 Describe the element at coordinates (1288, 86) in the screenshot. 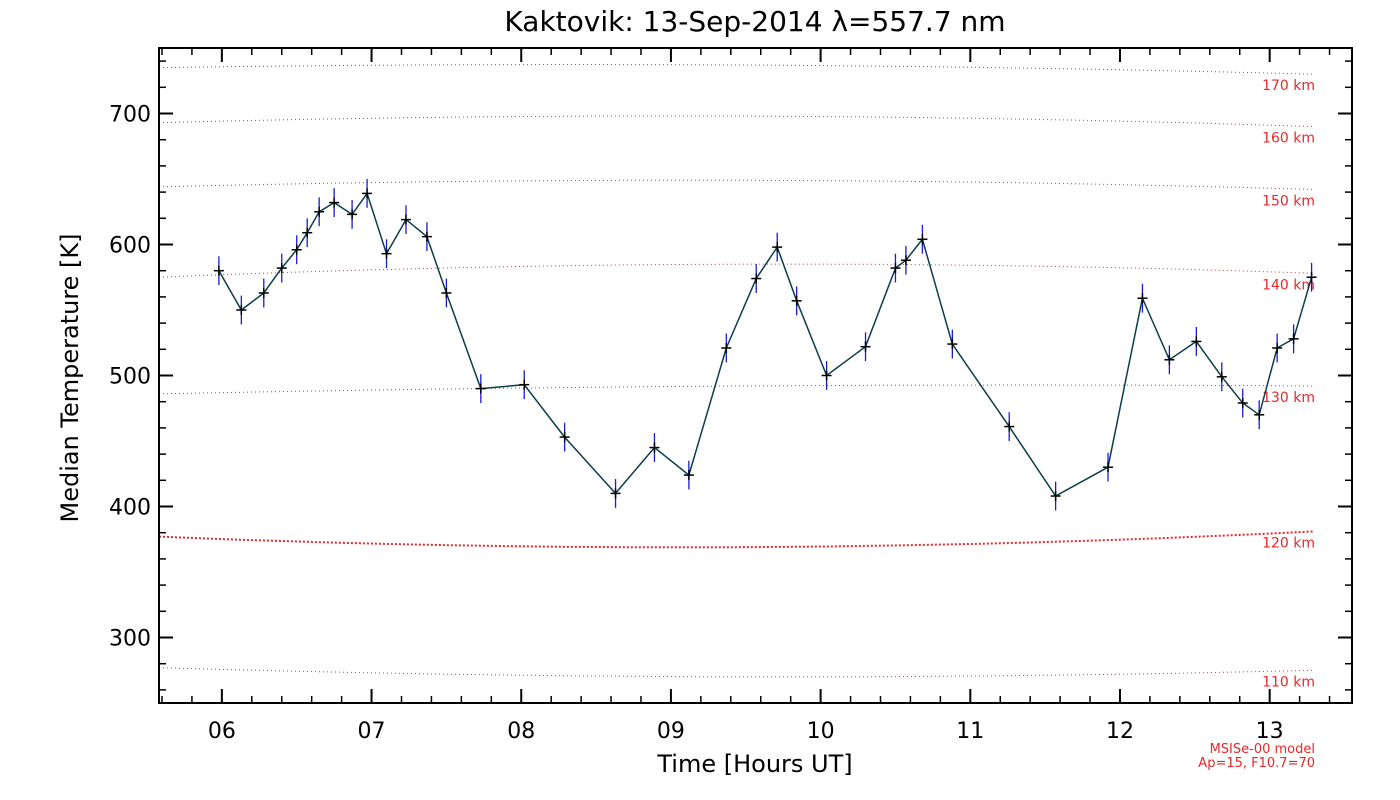

I see `msis-label-6: 170 km` at that location.